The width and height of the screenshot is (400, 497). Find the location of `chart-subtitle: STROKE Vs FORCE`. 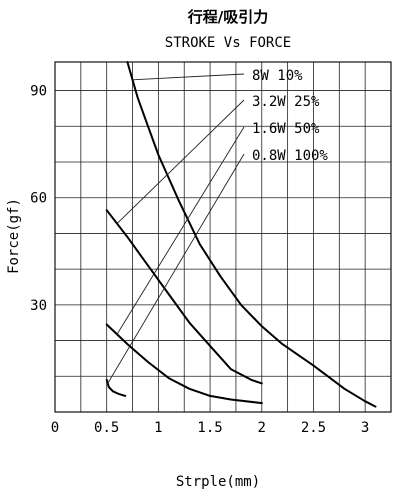

chart-subtitle: STROKE Vs FORCE is located at coordinates (228, 43).